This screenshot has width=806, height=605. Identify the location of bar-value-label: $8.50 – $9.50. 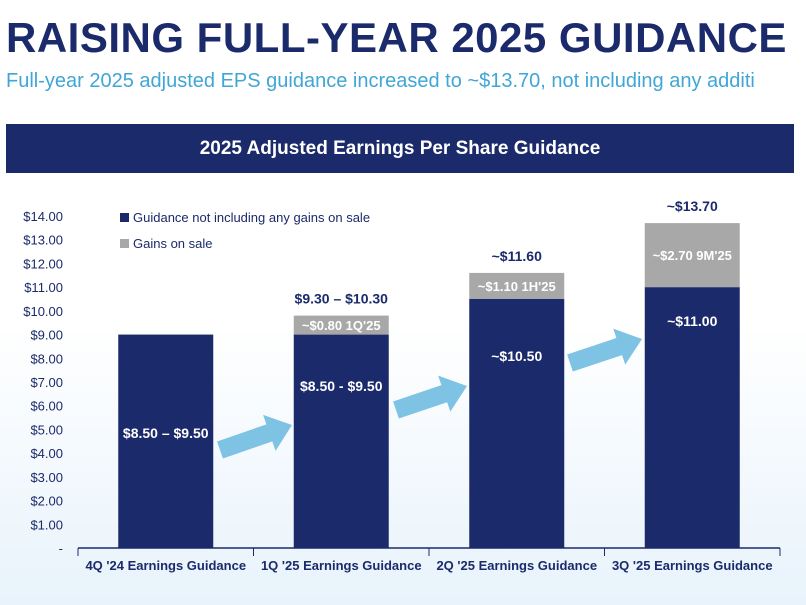
(166, 433).